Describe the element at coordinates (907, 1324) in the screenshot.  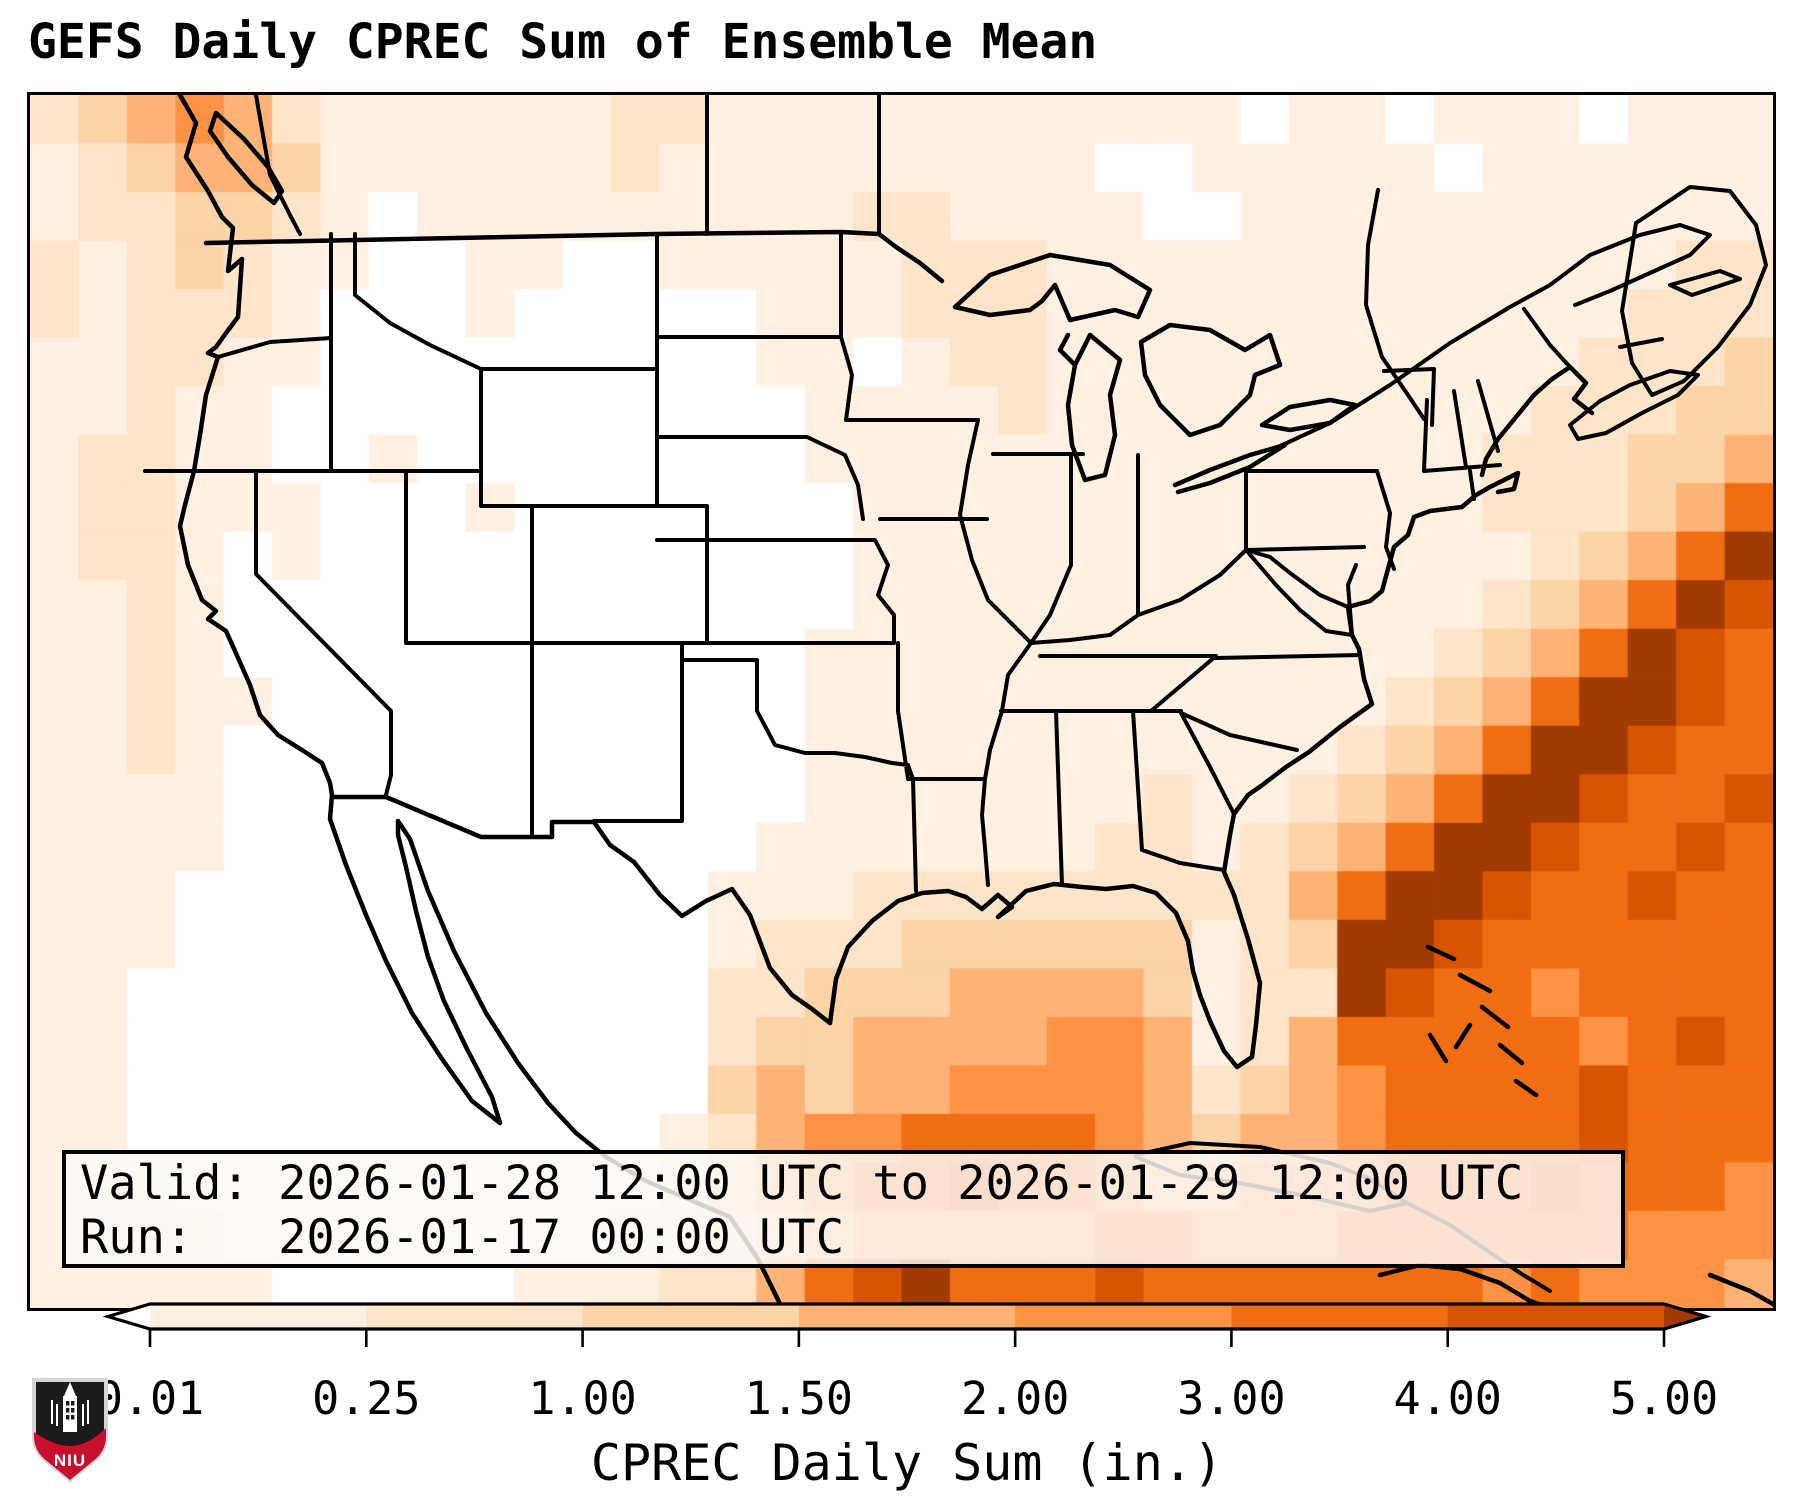
I see `colorbar-svg` at that location.